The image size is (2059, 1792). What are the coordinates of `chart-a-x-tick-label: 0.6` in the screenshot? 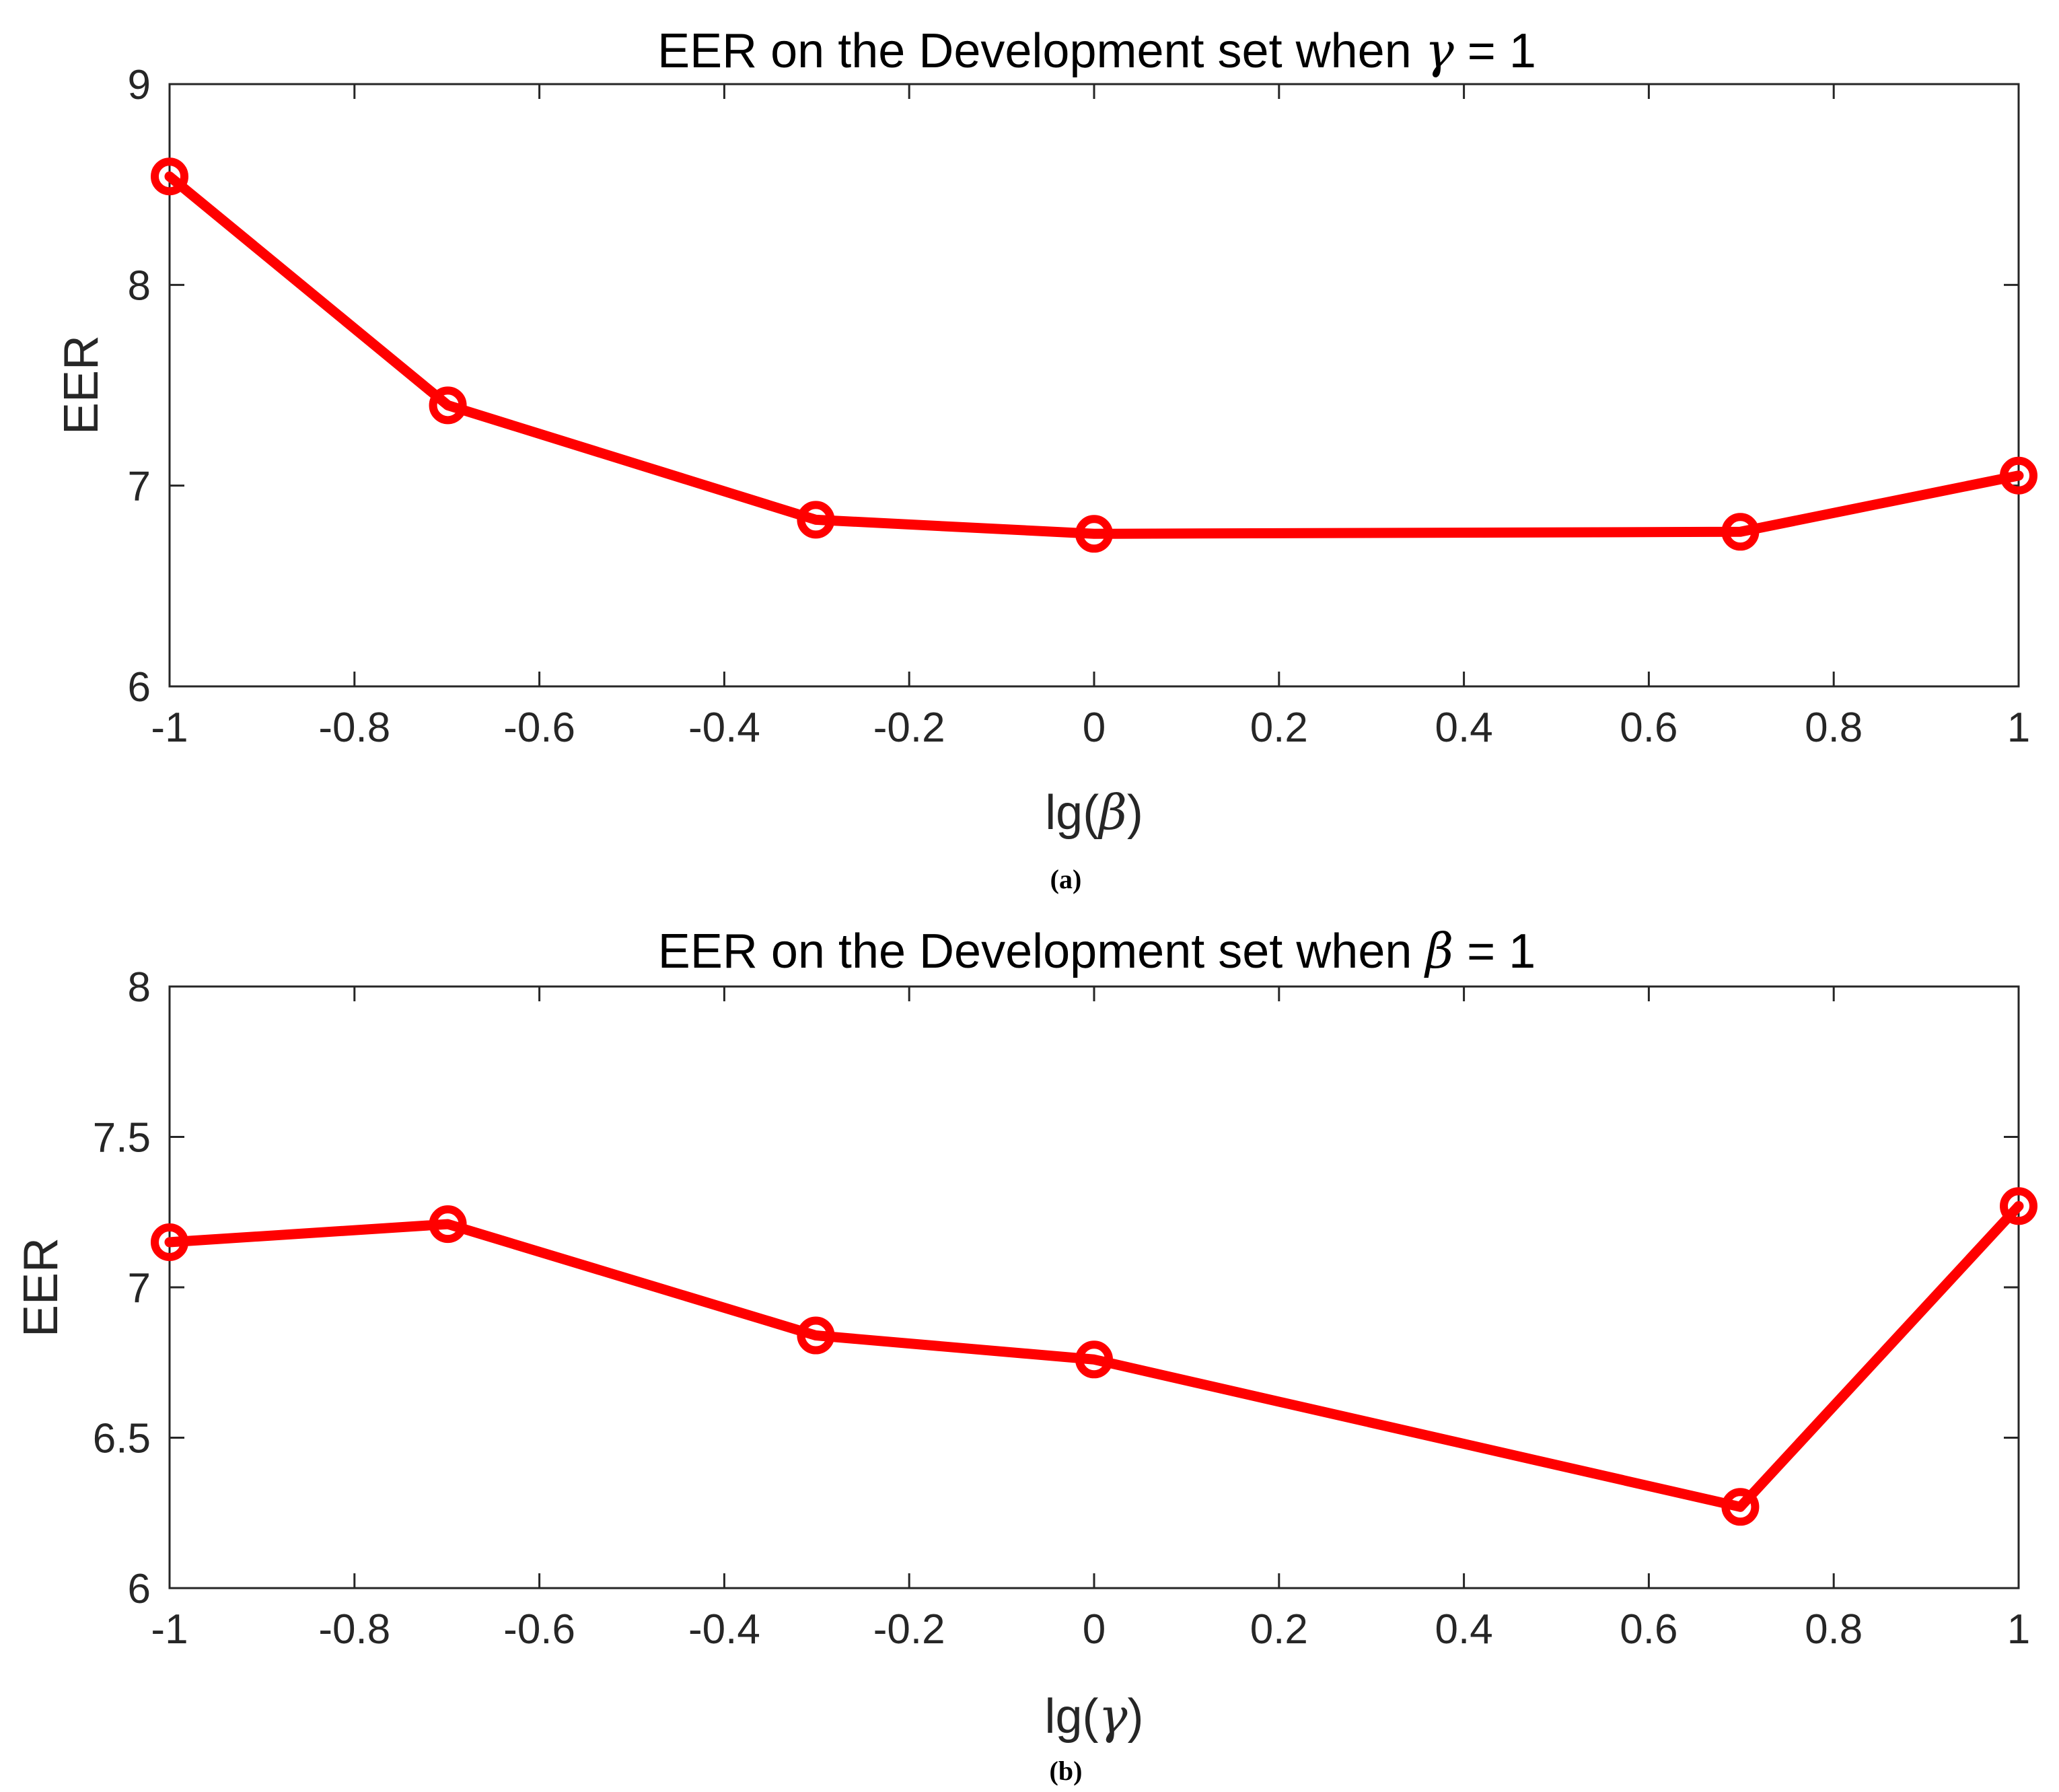 It's located at (1648, 728).